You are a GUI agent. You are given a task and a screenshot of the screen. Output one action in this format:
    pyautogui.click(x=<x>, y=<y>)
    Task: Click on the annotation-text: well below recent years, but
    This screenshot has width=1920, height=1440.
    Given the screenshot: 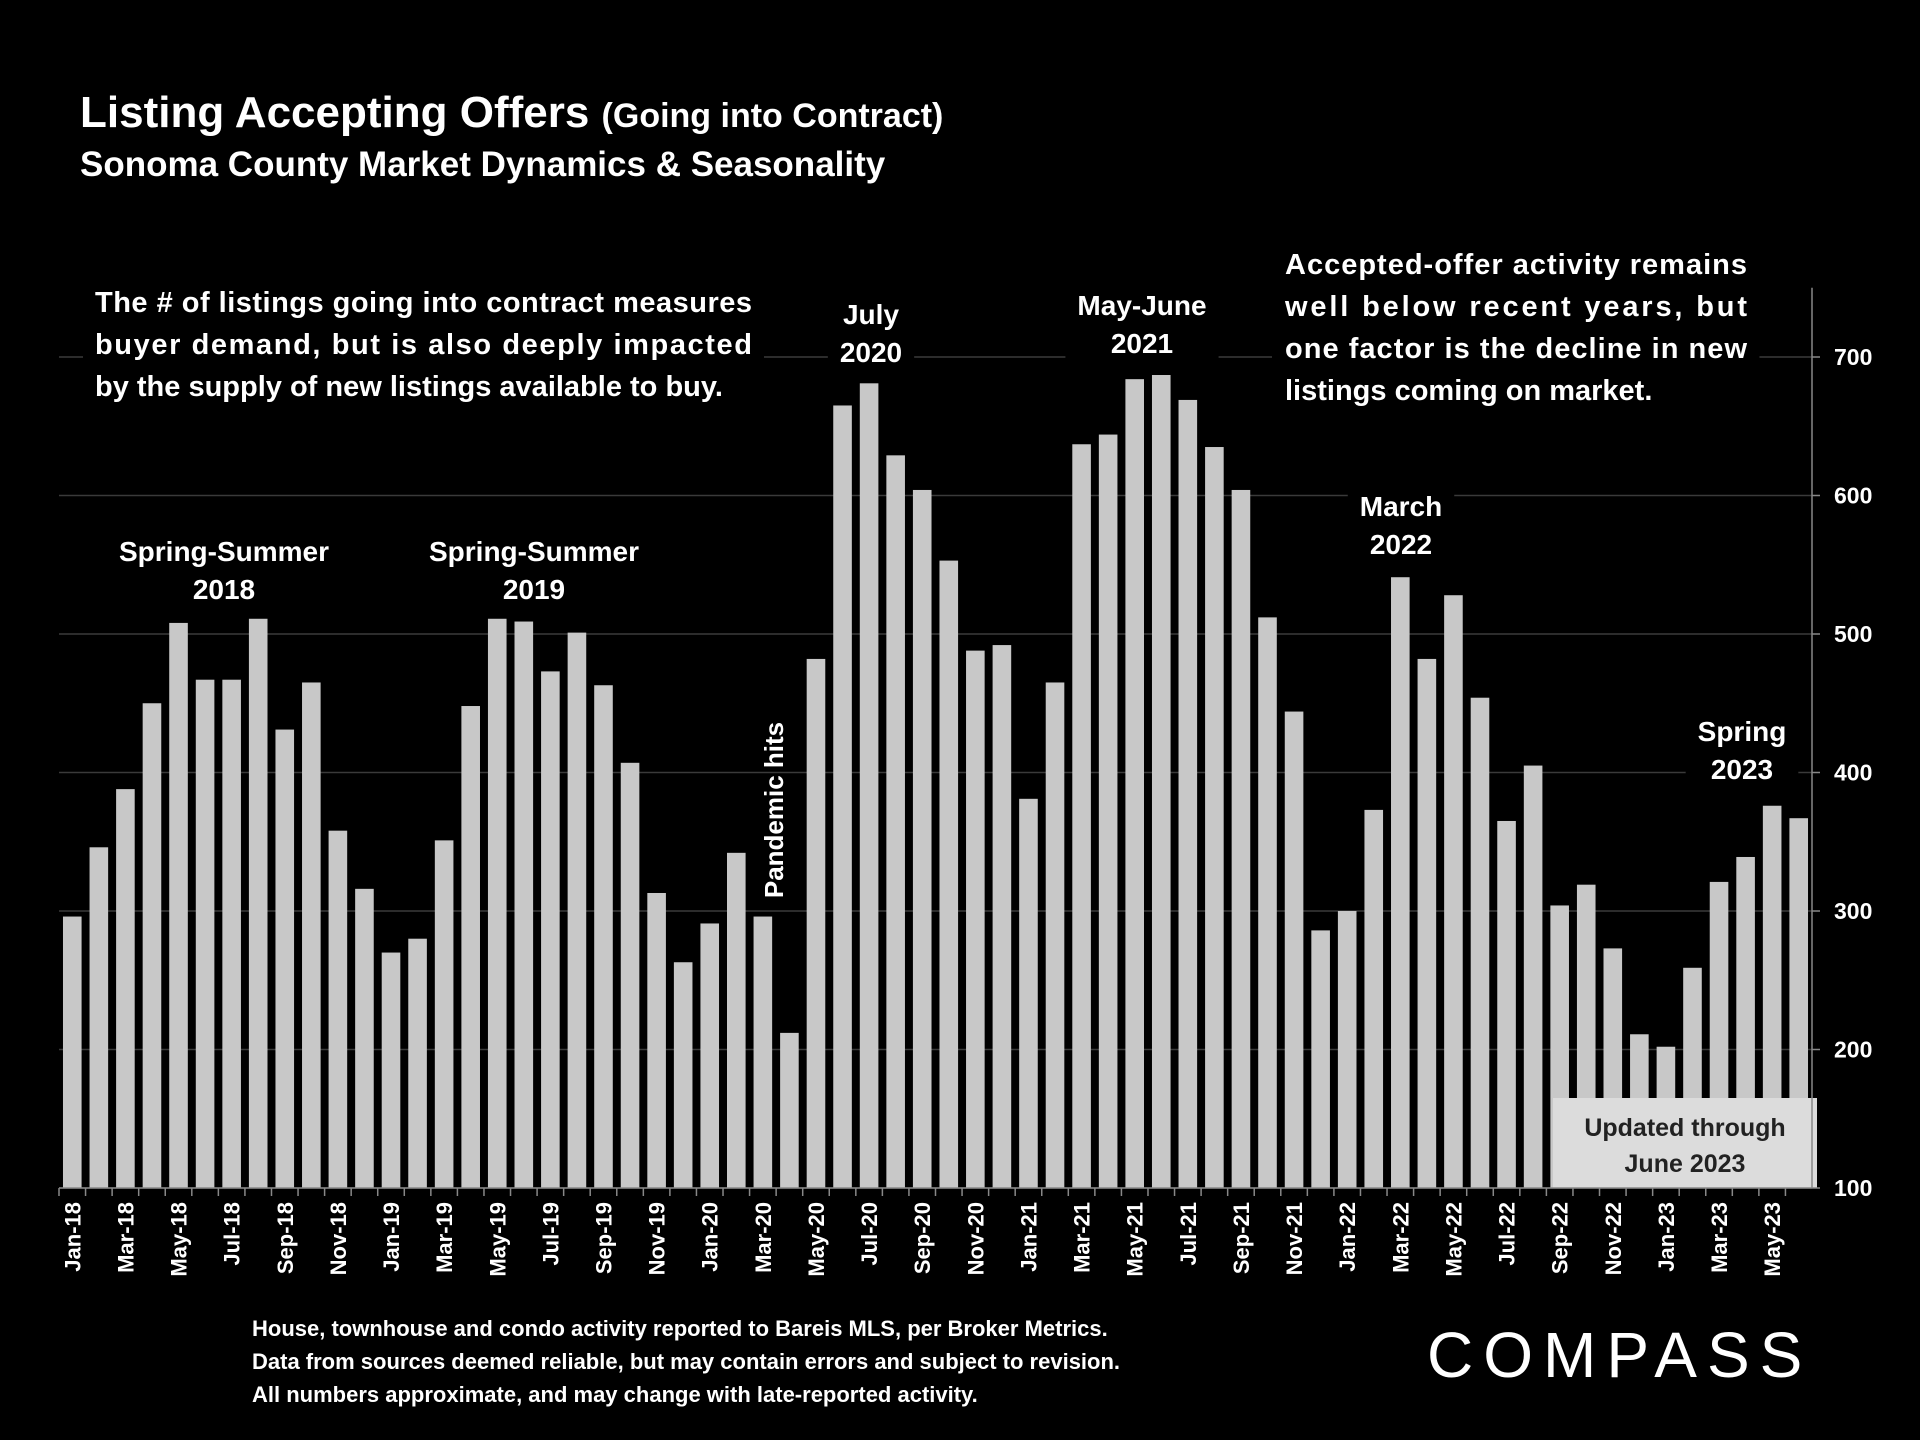 What is the action you would take?
    pyautogui.click(x=1515, y=307)
    